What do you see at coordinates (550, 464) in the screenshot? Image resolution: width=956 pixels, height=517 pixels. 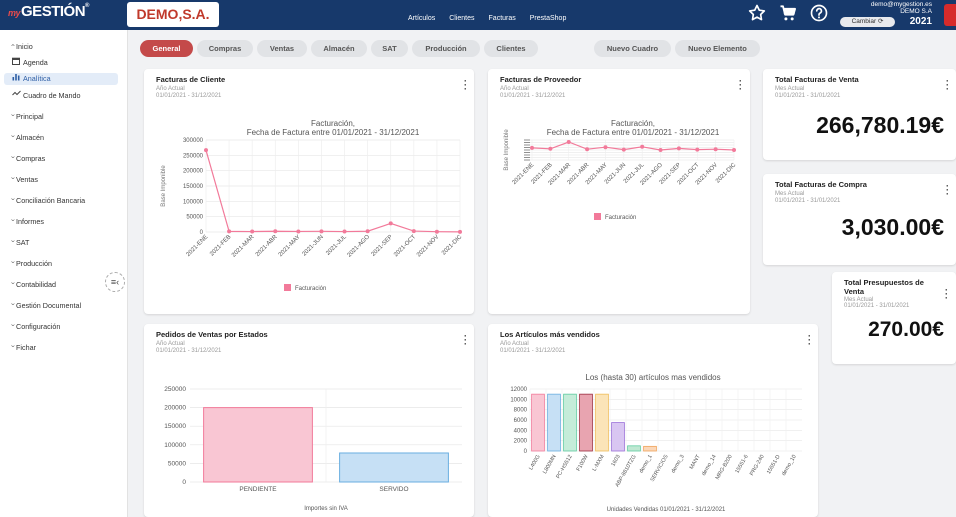 I see `x-tick-label: L800MN` at bounding box center [550, 464].